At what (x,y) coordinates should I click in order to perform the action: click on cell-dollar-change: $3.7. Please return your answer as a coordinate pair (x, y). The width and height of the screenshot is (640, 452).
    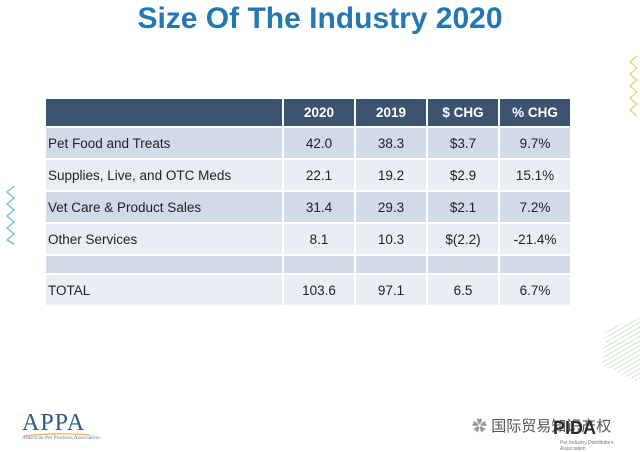
    Looking at the image, I should click on (463, 143).